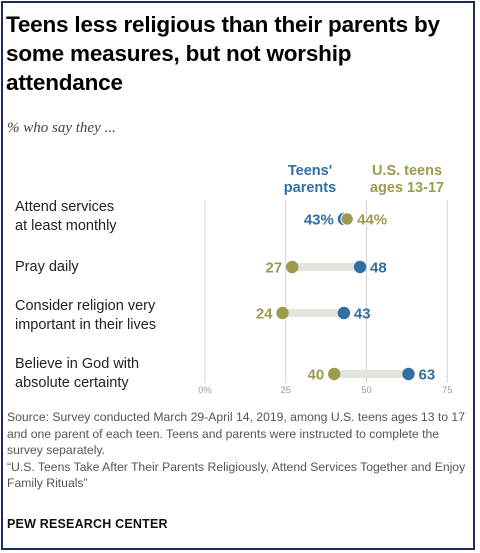 The image size is (480, 553). I want to click on row-label-belief: Believe in God with absolute certainty, so click(77, 373).